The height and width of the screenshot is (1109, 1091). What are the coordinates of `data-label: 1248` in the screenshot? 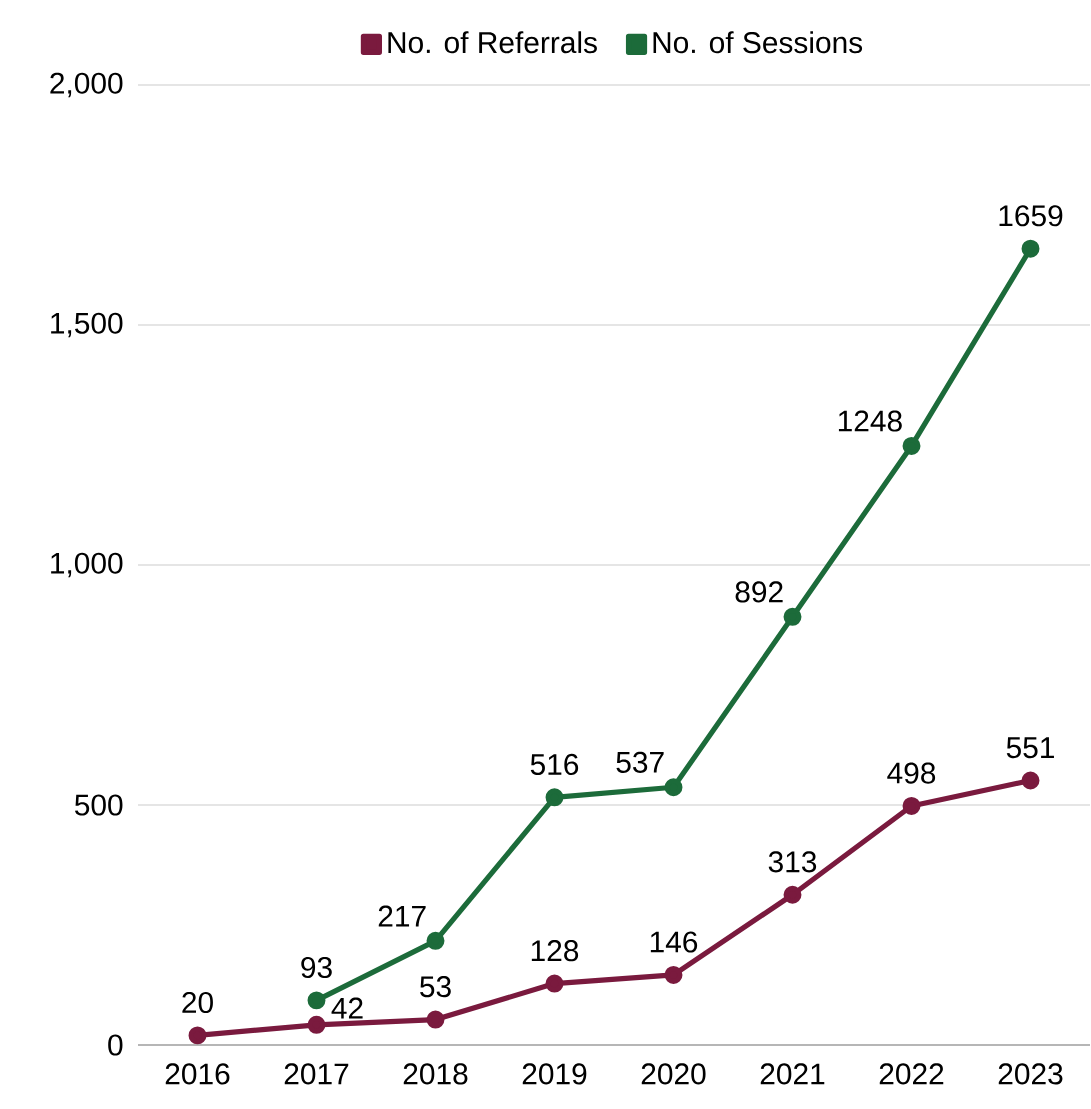 It's located at (870, 421).